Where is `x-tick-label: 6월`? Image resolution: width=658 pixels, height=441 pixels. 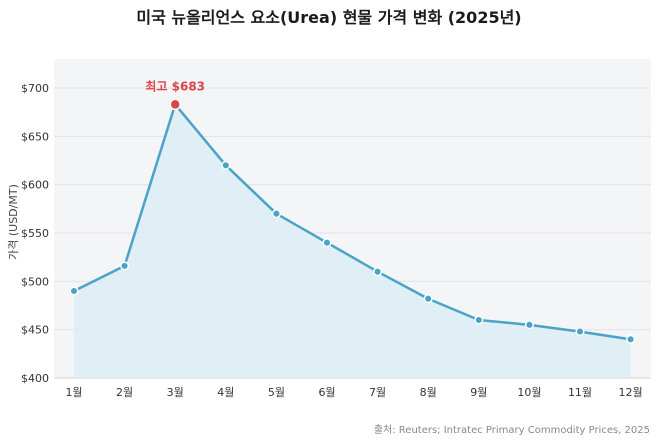
x-tick-label: 6월 is located at coordinates (326, 392).